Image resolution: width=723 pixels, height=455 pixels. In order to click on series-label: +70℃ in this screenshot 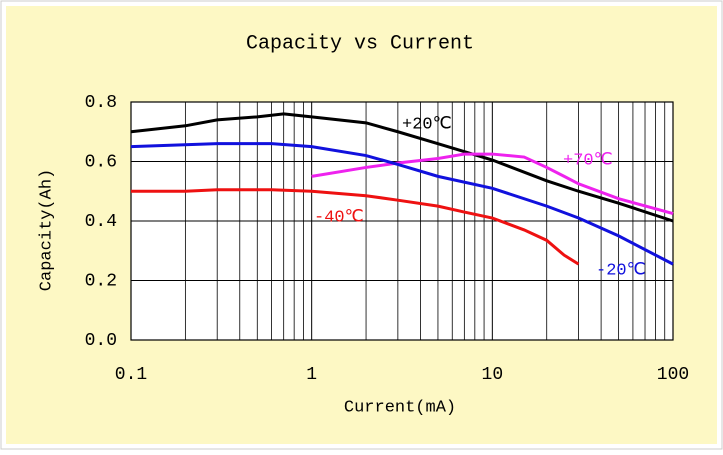, I will do `click(588, 160)`.